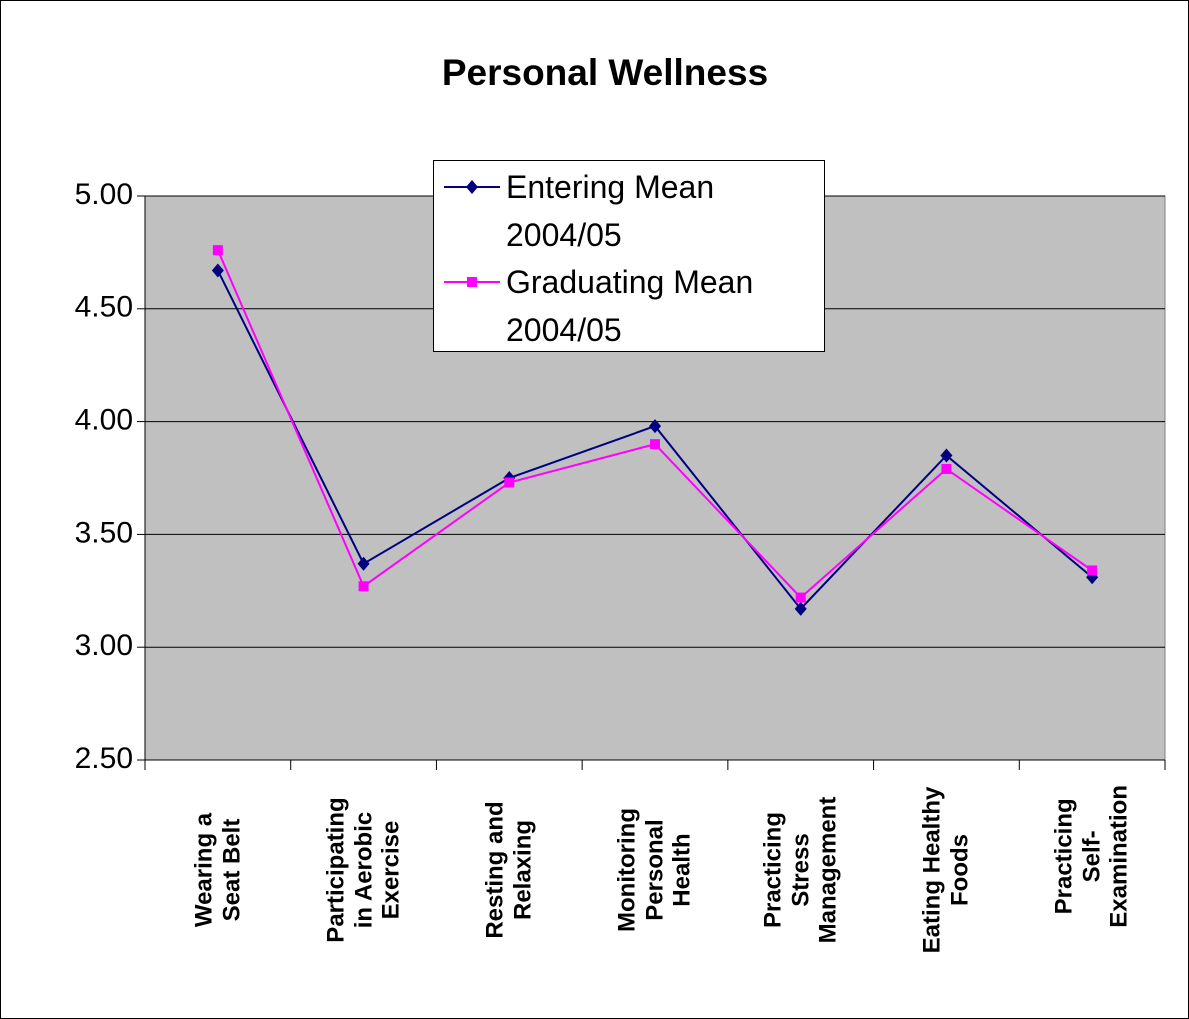 Image resolution: width=1189 pixels, height=1019 pixels. Describe the element at coordinates (800, 870) in the screenshot. I see `x-tick-label: Practicing Stress Management` at that location.